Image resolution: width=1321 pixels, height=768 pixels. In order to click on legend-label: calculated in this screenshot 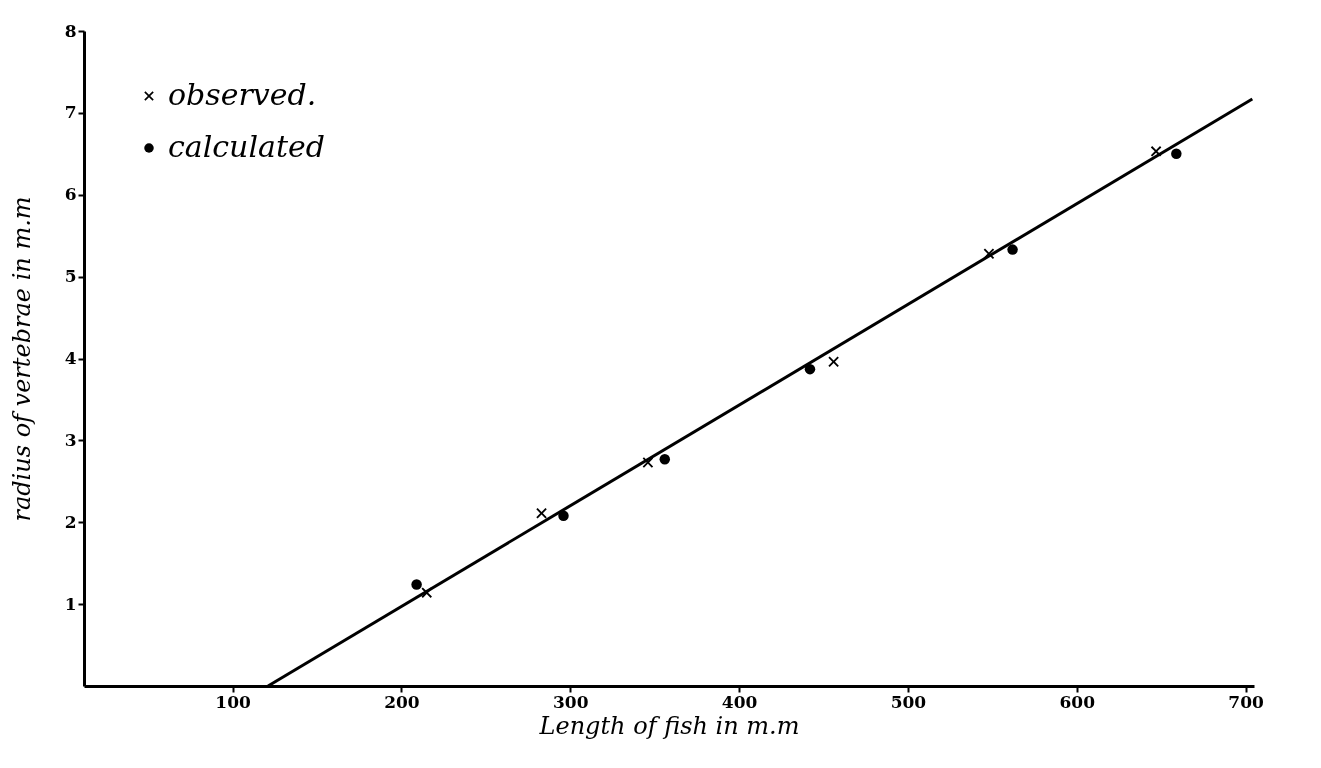, I will do `click(246, 146)`.